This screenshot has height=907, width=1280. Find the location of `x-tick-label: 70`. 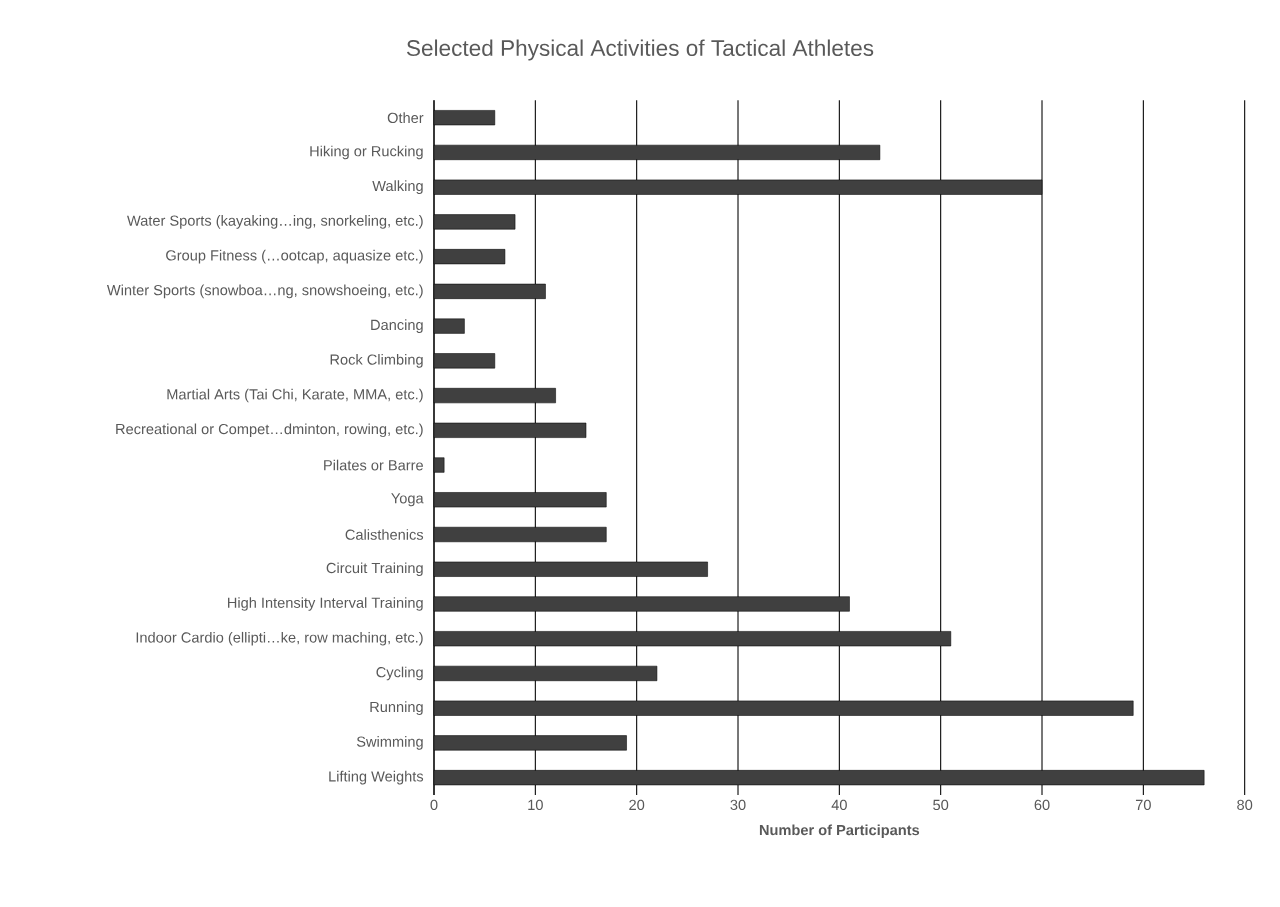

x-tick-label: 70 is located at coordinates (1143, 805).